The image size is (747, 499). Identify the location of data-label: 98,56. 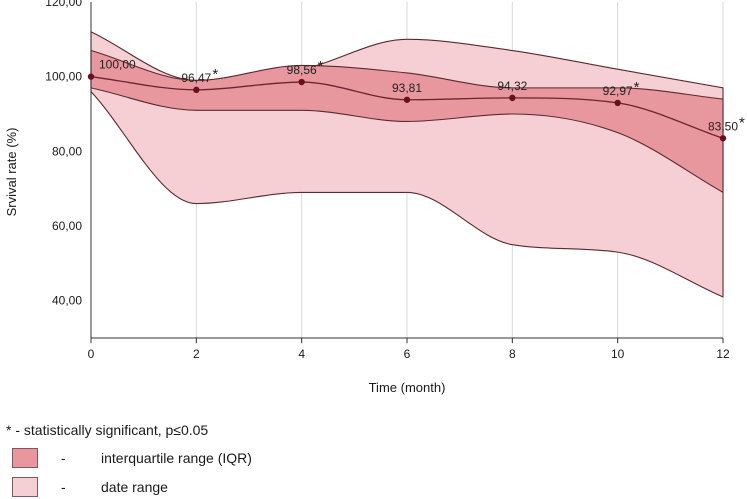
(302, 70).